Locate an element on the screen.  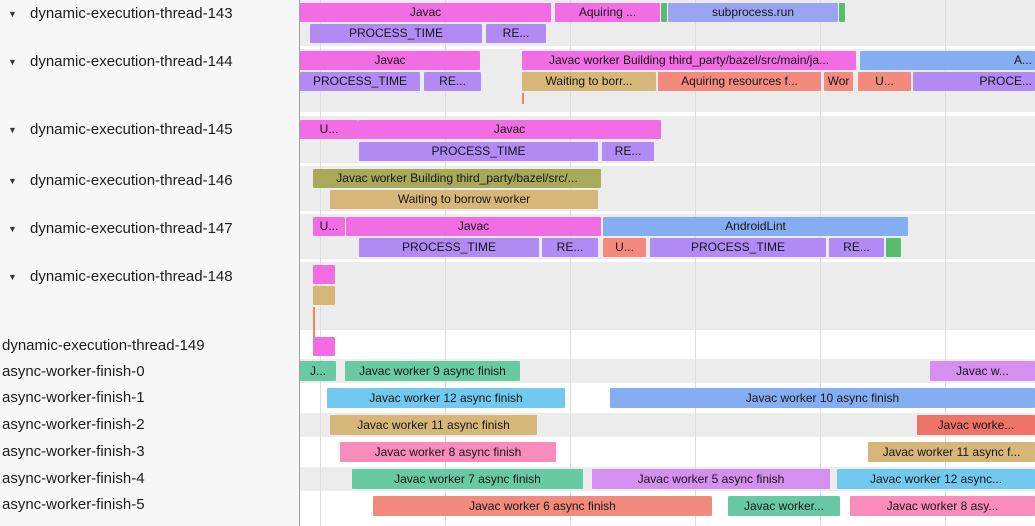
track-row: ▼ dynamic-execution-thread-146 is located at coordinates (116, 181).